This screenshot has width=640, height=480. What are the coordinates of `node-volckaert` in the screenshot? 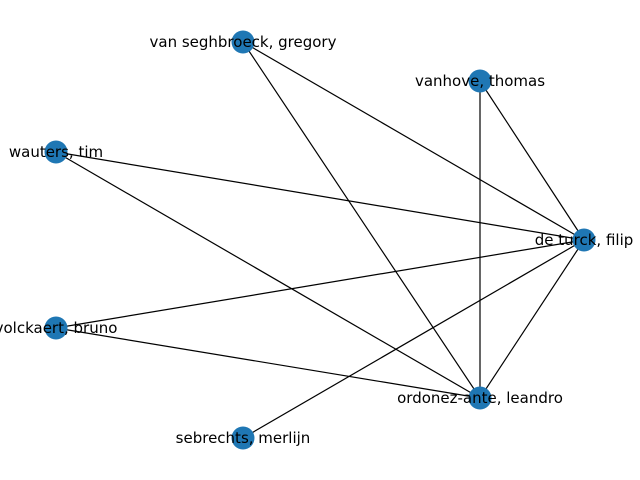 It's located at (56, 328).